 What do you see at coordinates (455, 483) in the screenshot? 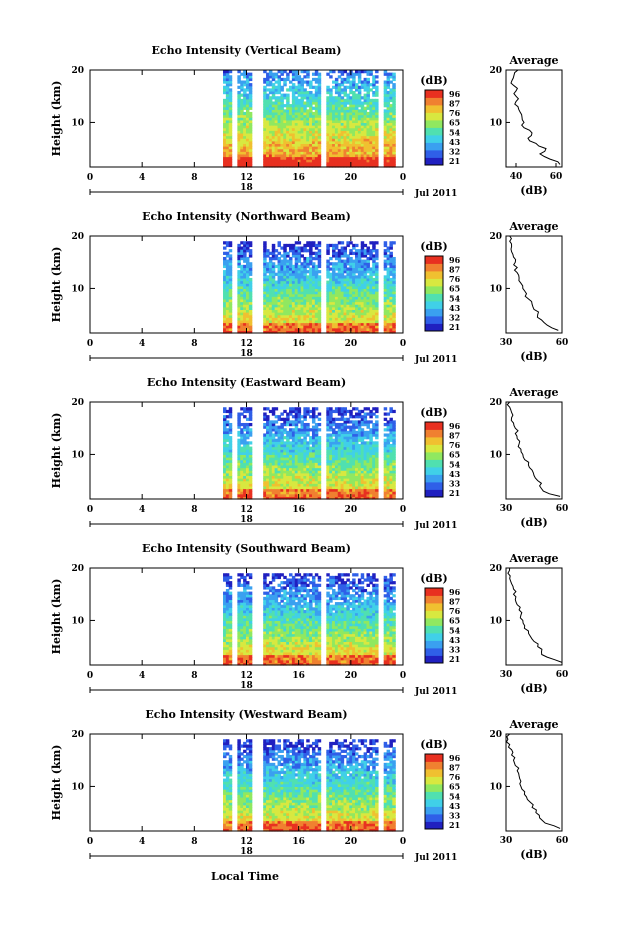
I see `colorbar-tick-label: 33` at bounding box center [455, 483].